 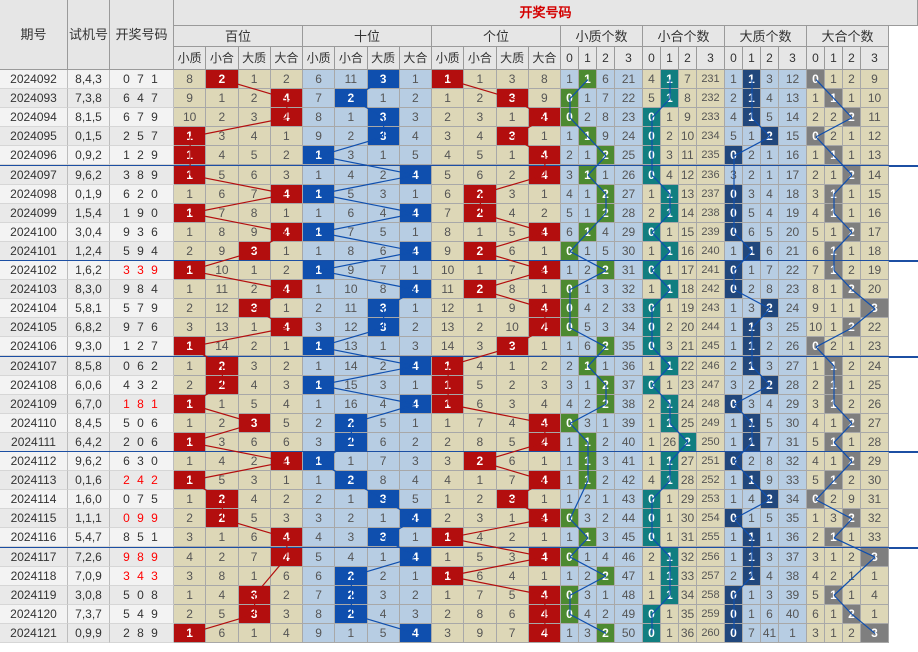 I want to click on pos-cell: 14, so click(x=448, y=347).